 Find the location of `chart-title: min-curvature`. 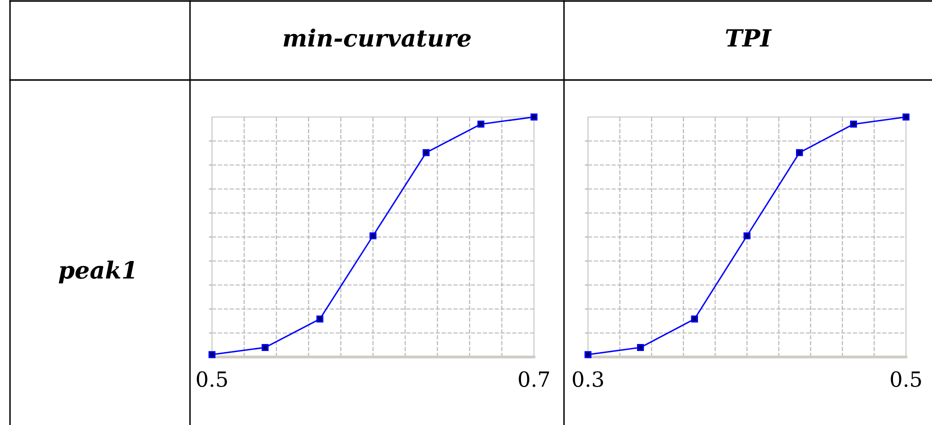

chart-title: min-curvature is located at coordinates (377, 37).